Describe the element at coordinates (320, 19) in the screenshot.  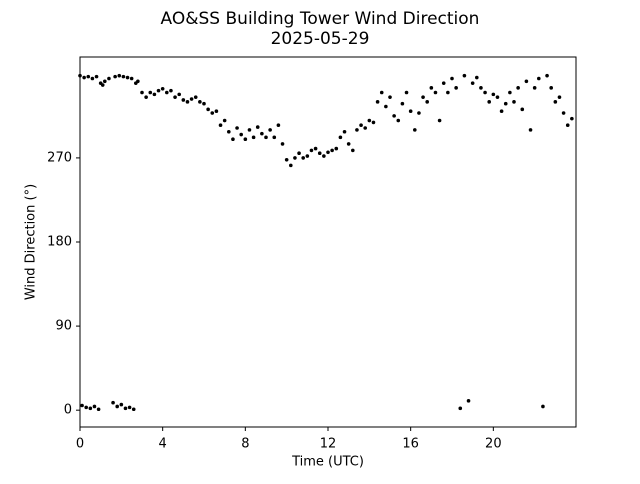
I see `chart-title: AO&SS Building Tower Wind Direction` at that location.